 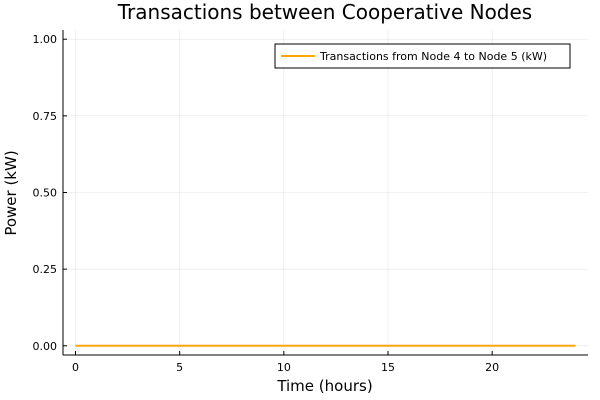 I want to click on y-tick-label: 1.00, so click(x=45, y=39).